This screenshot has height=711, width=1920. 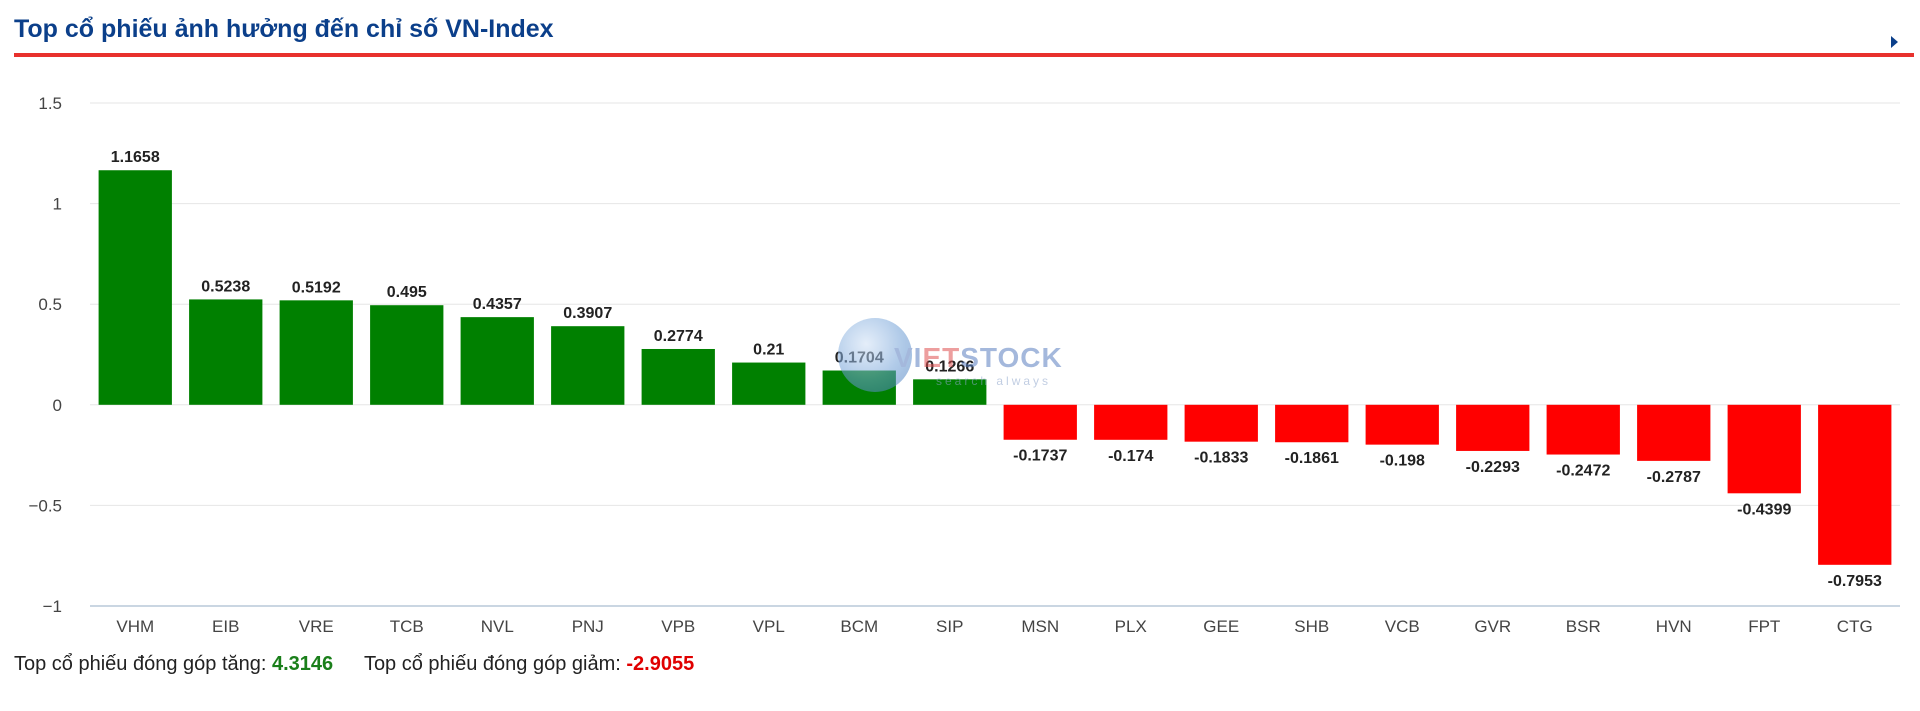 What do you see at coordinates (407, 626) in the screenshot?
I see `x-tick-label: TCB` at bounding box center [407, 626].